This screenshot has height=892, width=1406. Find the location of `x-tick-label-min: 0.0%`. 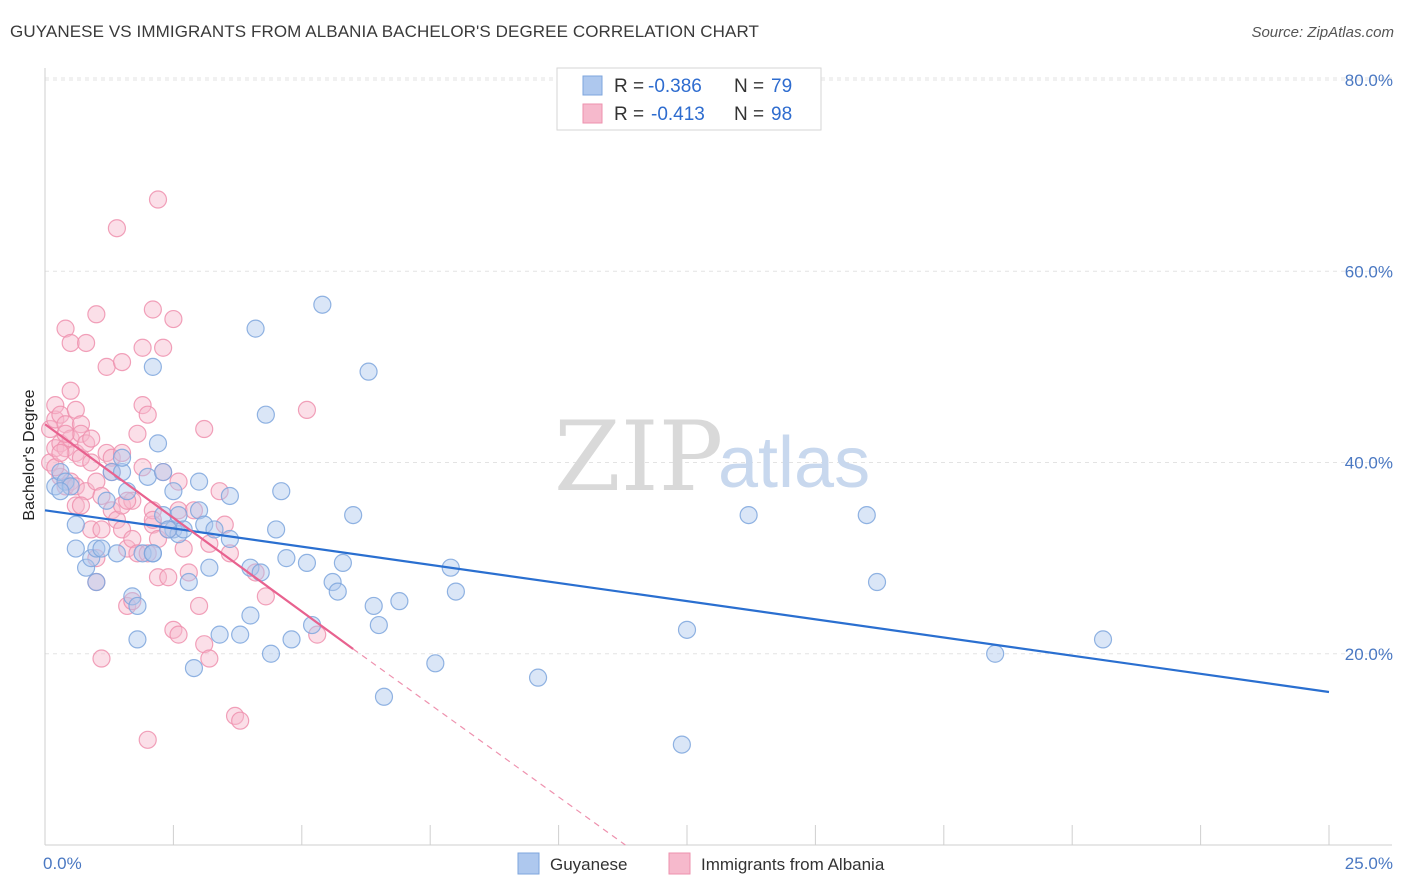

x-tick-label-min: 0.0% is located at coordinates (62, 863).